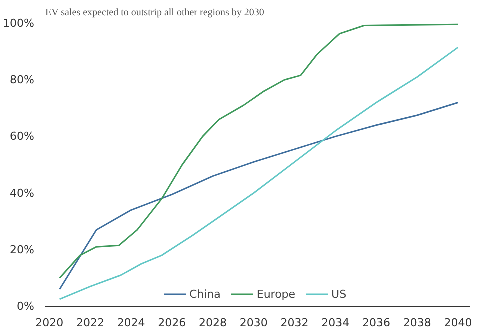  Describe the element at coordinates (22, 249) in the screenshot. I see `y-tick-label: 20%` at that location.